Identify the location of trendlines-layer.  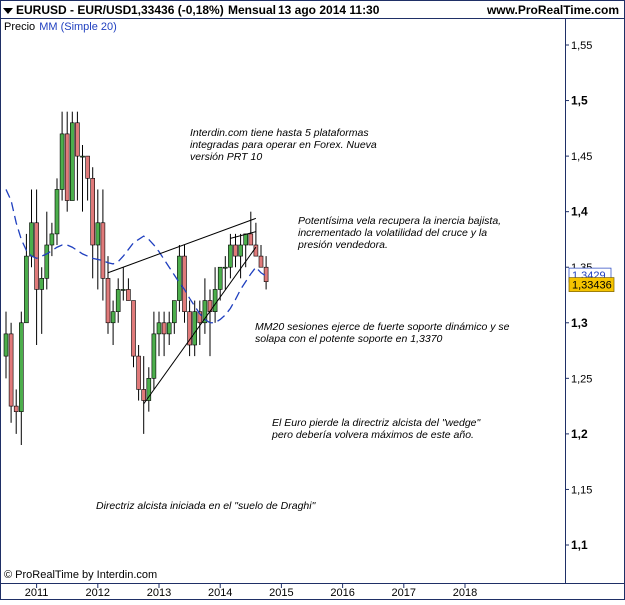
(182, 311).